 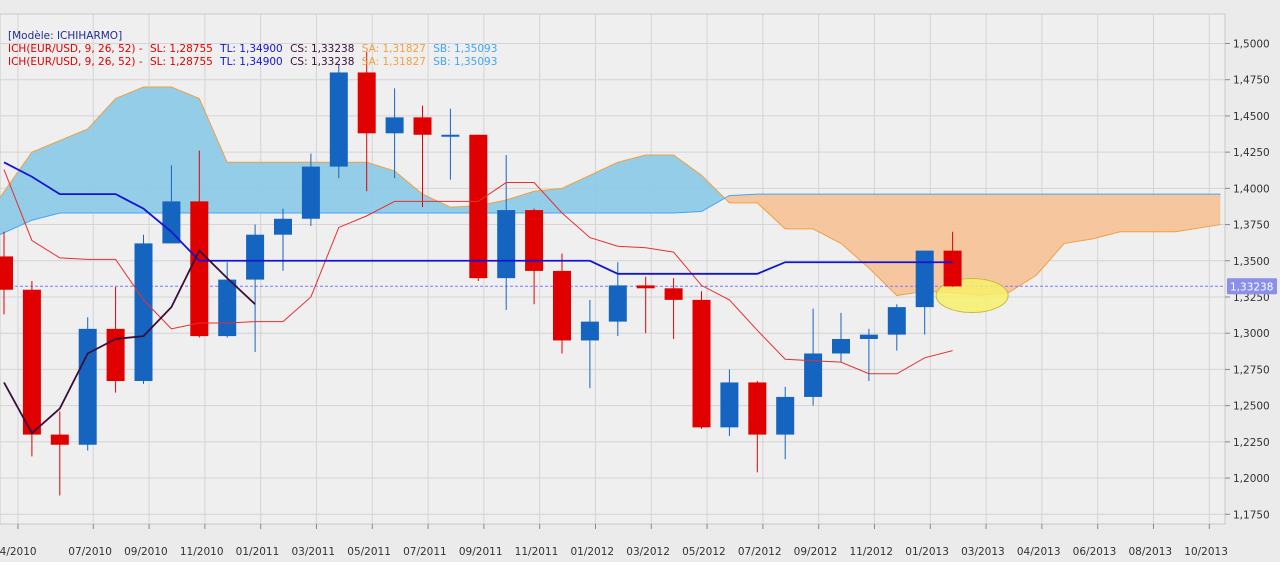 What do you see at coordinates (369, 552) in the screenshot?
I see `x-tick-label: 05/2011` at bounding box center [369, 552].